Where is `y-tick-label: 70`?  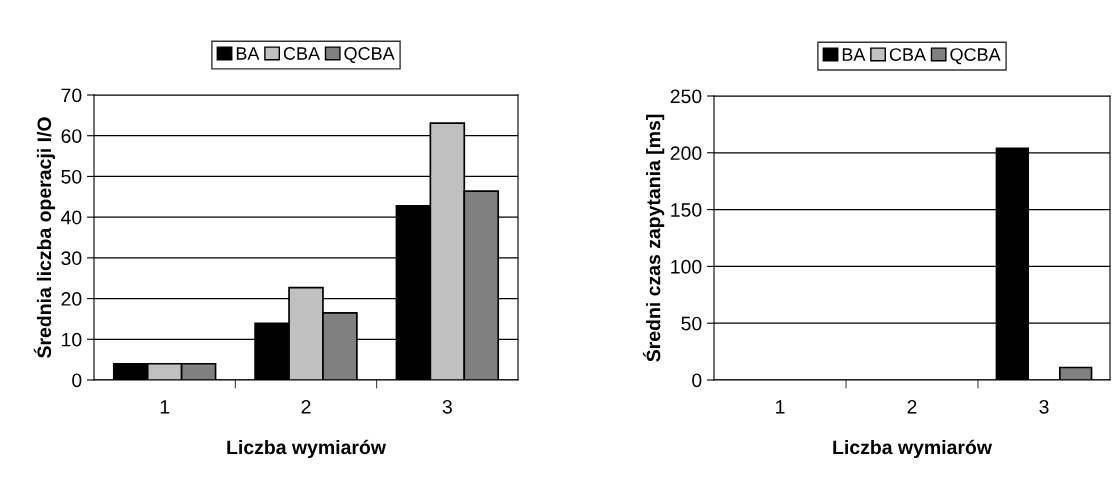
y-tick-label: 70 is located at coordinates (71, 95).